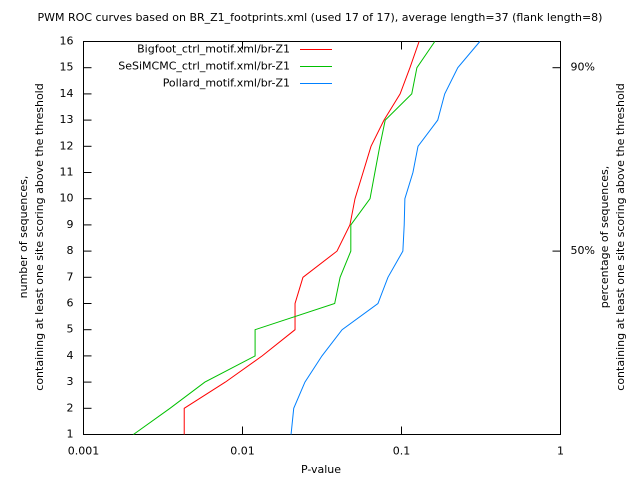 The image size is (640, 480). I want to click on y-tick-label: 10, so click(67, 198).